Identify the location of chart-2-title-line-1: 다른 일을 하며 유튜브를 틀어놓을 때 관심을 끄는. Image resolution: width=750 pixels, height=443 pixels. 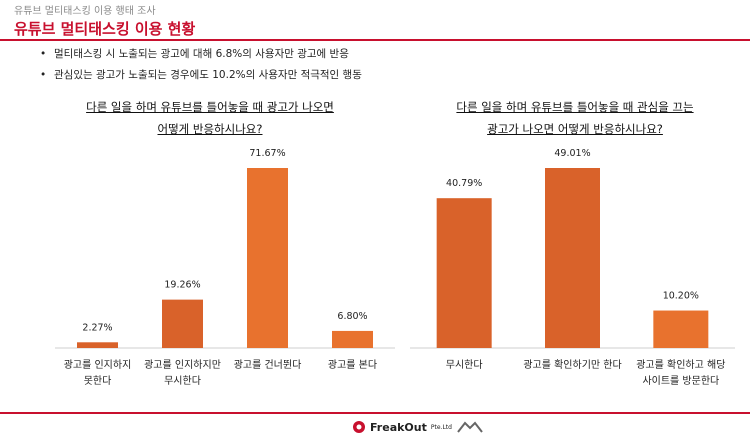
(575, 107).